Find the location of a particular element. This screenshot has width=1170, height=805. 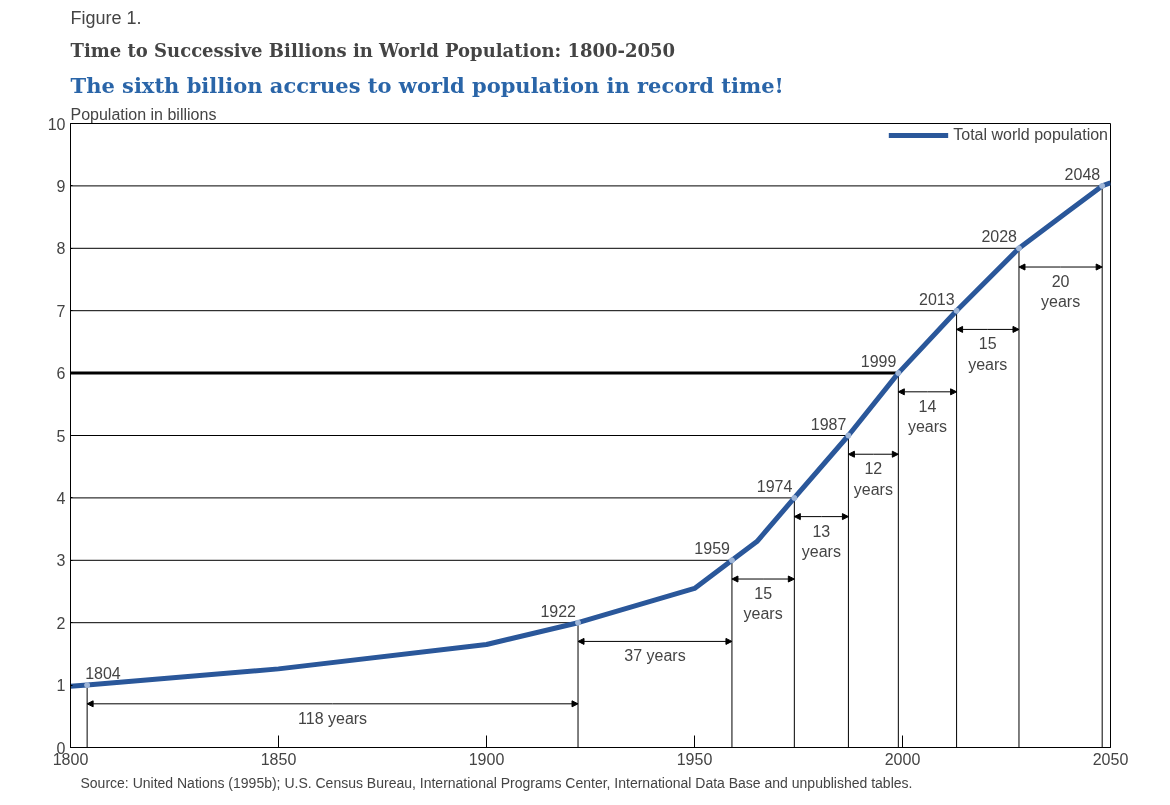

legend-label: Total world population is located at coordinates (1030, 135).